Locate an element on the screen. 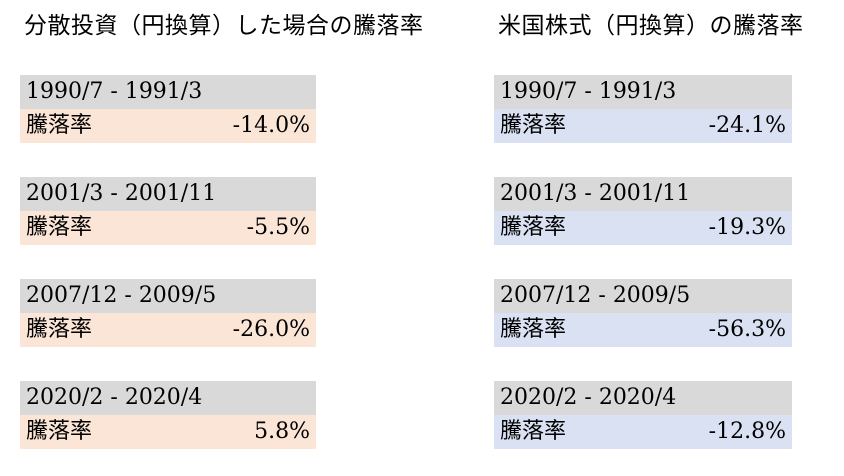  period-block: 1990/7 - 1991/3 騰落率 -24.1% is located at coordinates (643, 109).